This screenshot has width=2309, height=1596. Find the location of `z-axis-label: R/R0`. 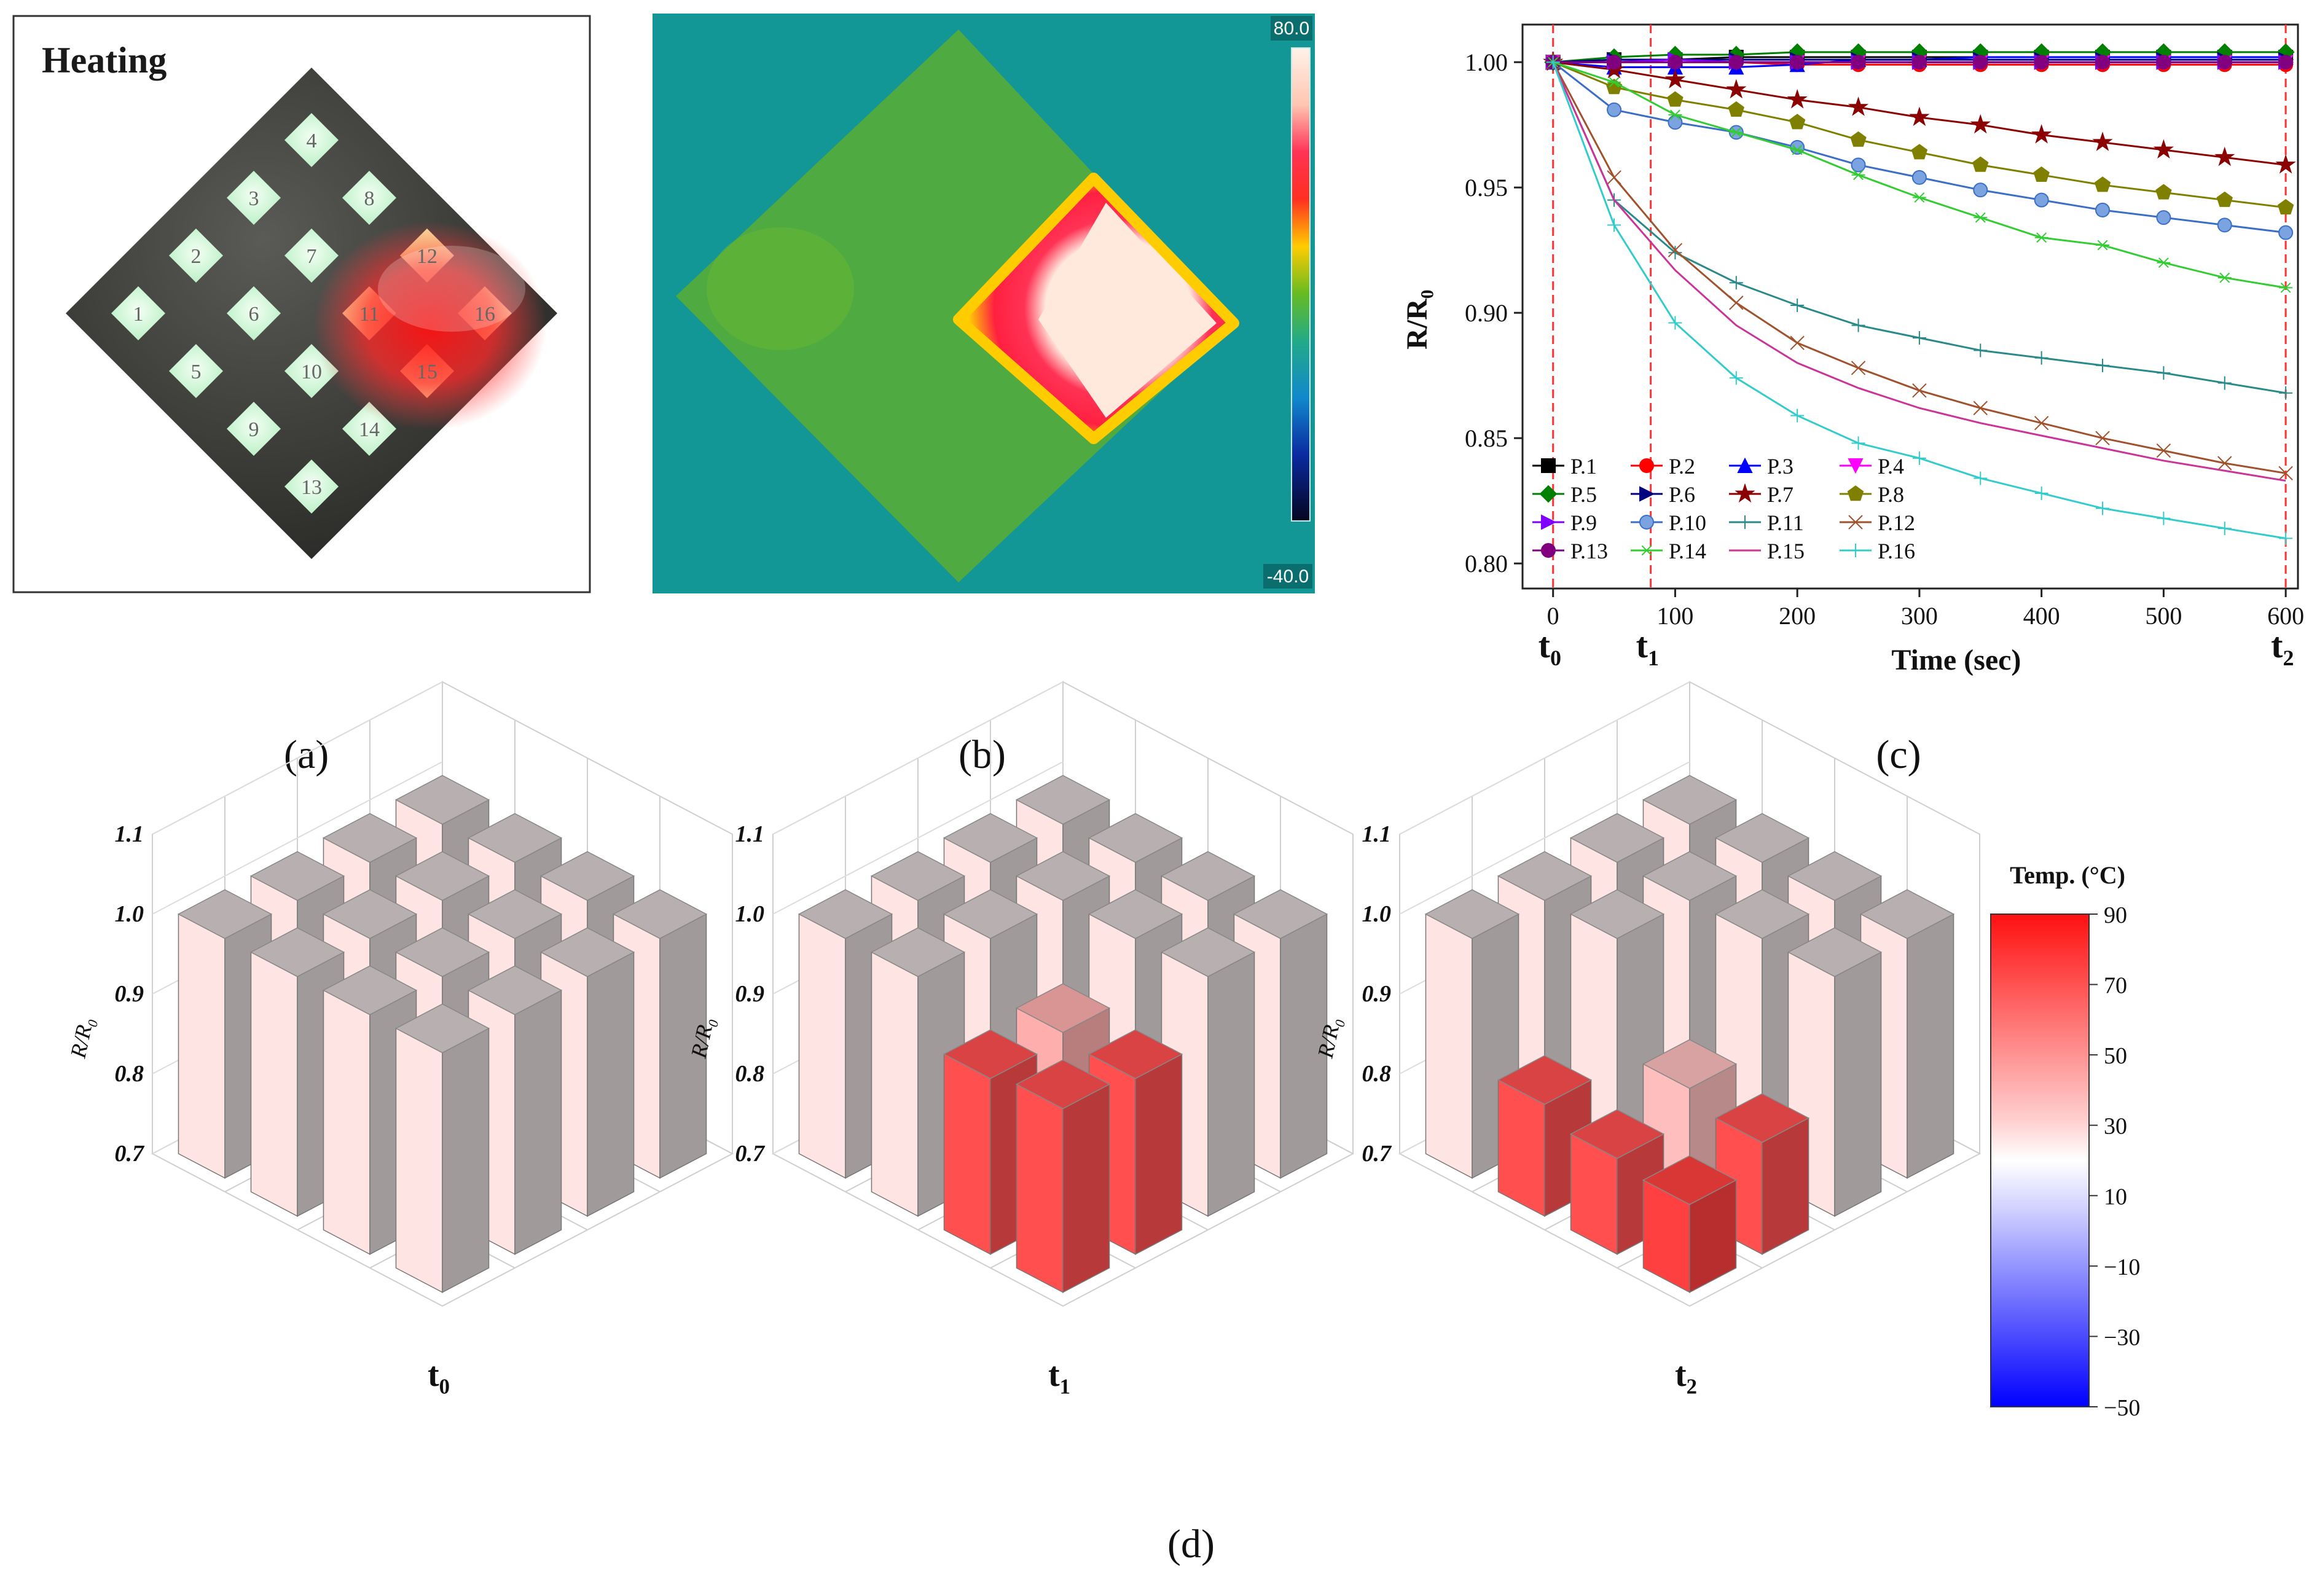

z-axis-label: R/R0 is located at coordinates (83, 1039).